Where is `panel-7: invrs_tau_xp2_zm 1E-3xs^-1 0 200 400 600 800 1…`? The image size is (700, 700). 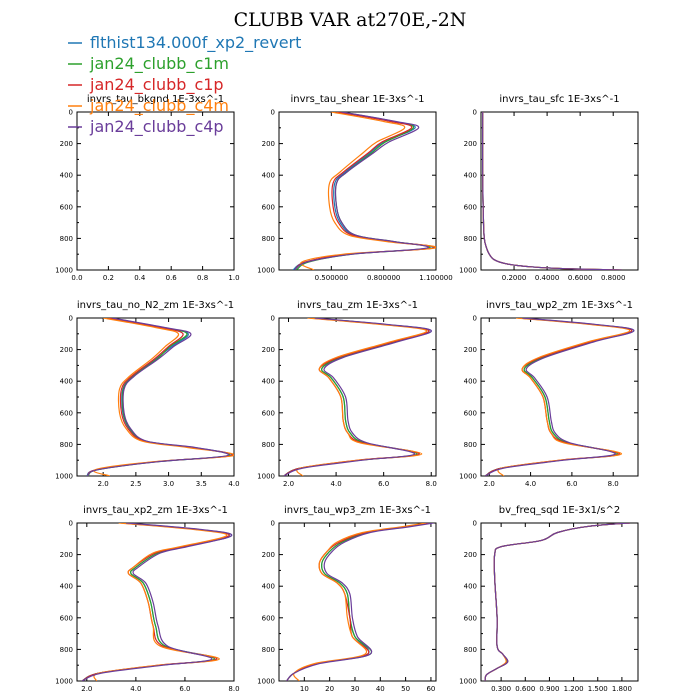
panel-7: invrs_tau_xp2_zm 1E-3xs^-1 0 200 400 600 800 1… is located at coordinates (147, 599).